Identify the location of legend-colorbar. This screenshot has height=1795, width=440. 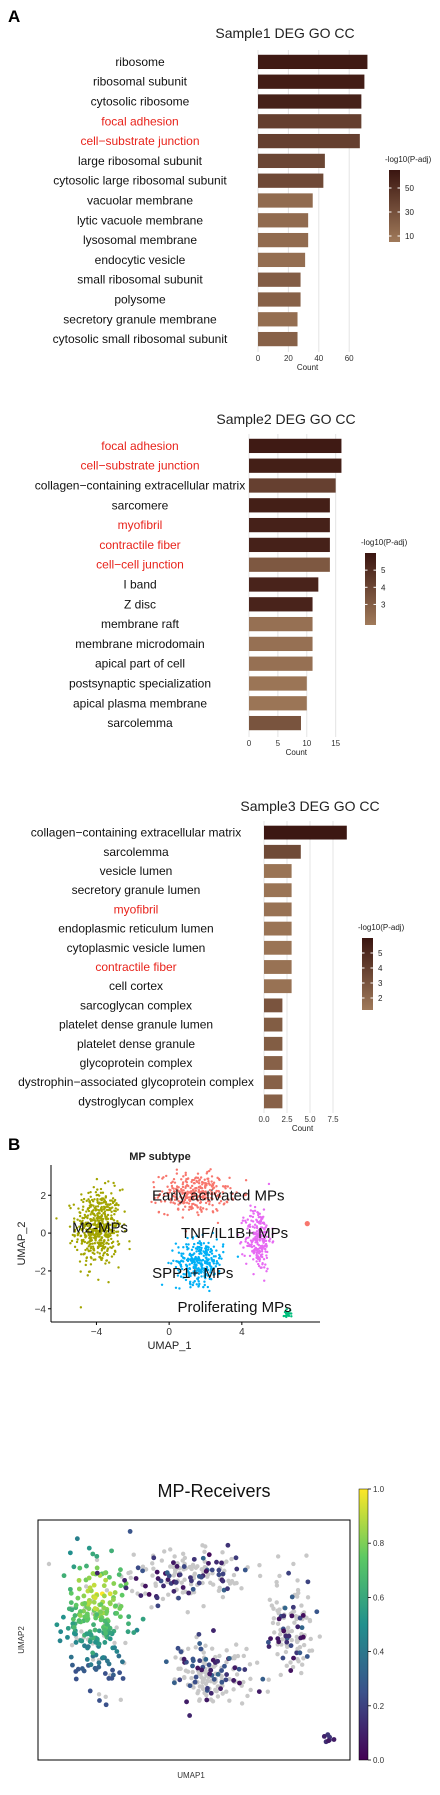
(367, 974).